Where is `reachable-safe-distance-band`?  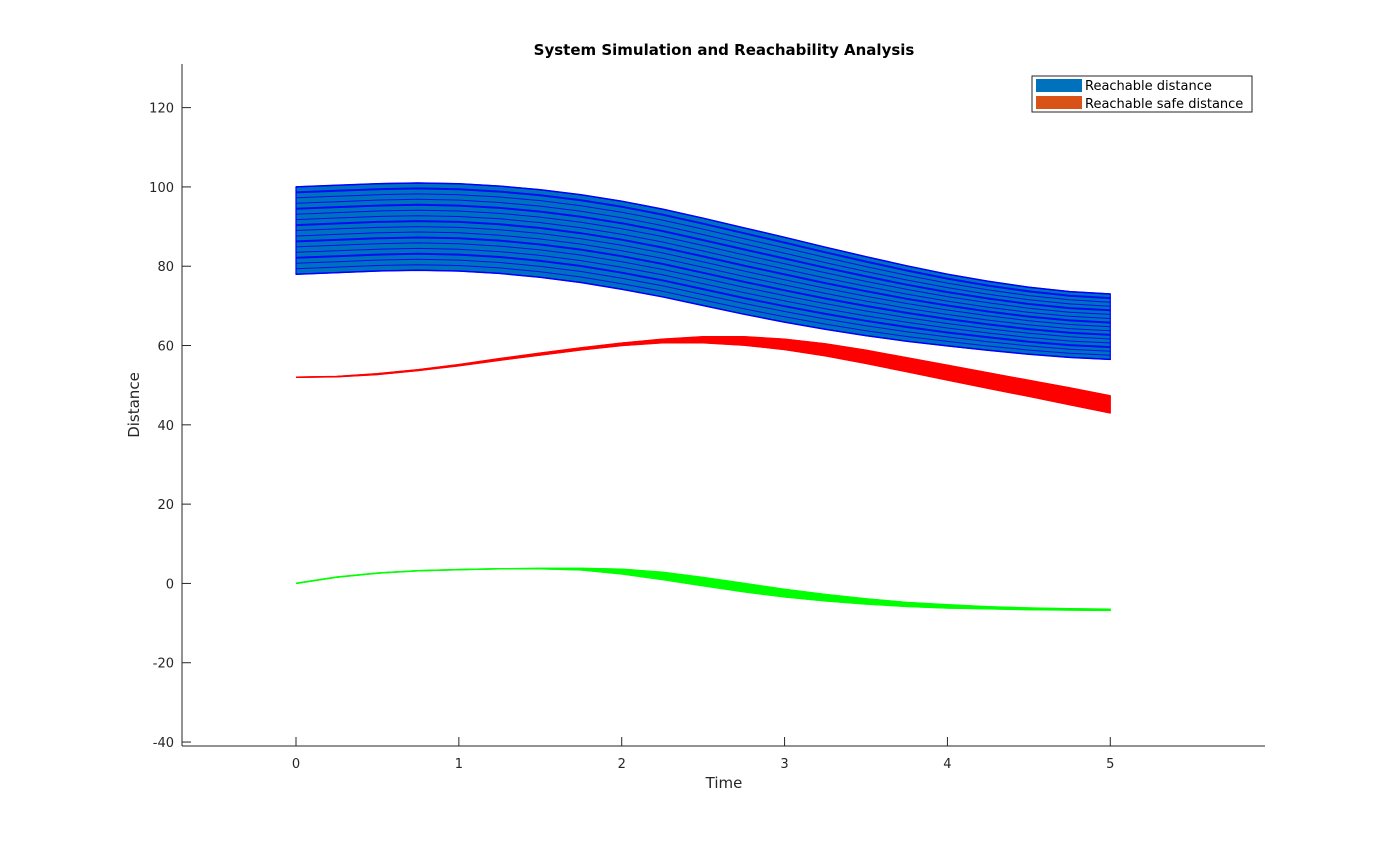
reachable-safe-distance-band is located at coordinates (703, 375).